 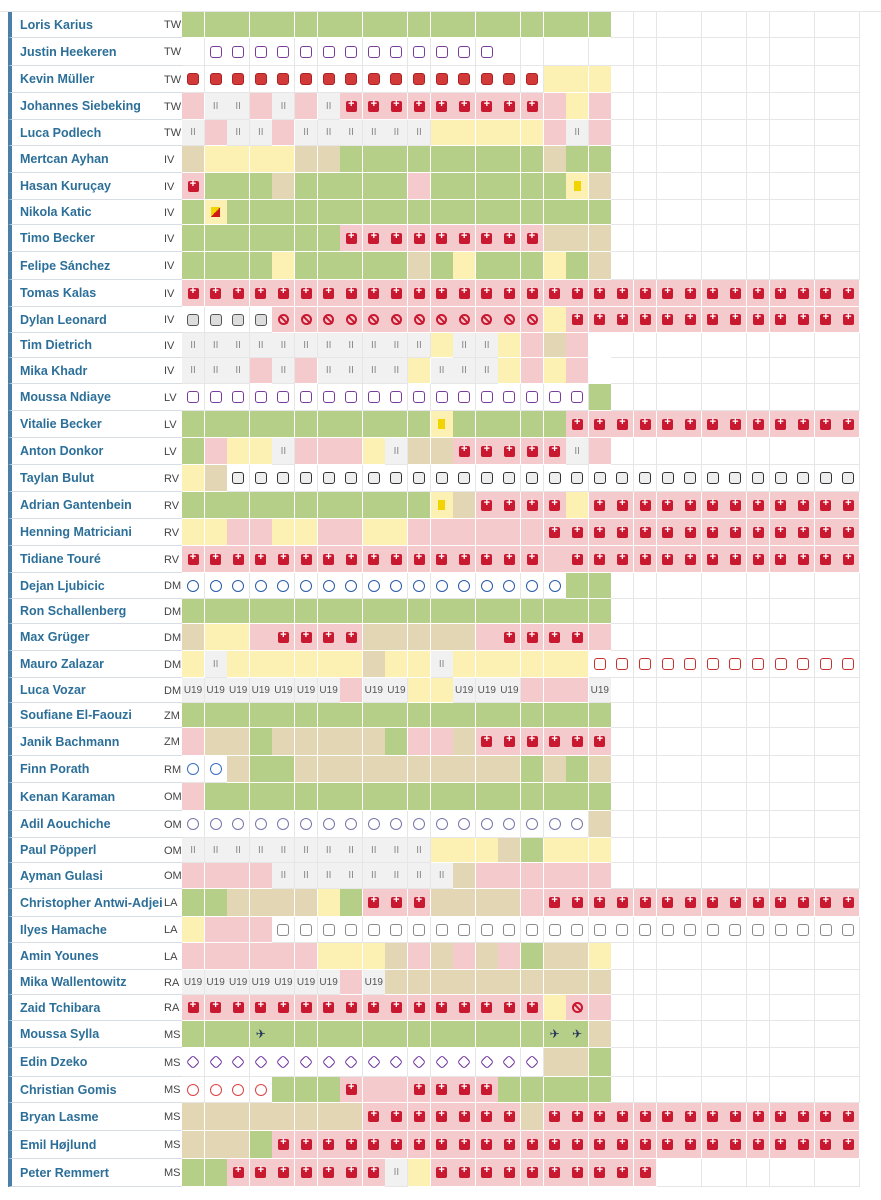 What do you see at coordinates (444, 637) in the screenshot?
I see `player-row: Max Grüger DM` at bounding box center [444, 637].